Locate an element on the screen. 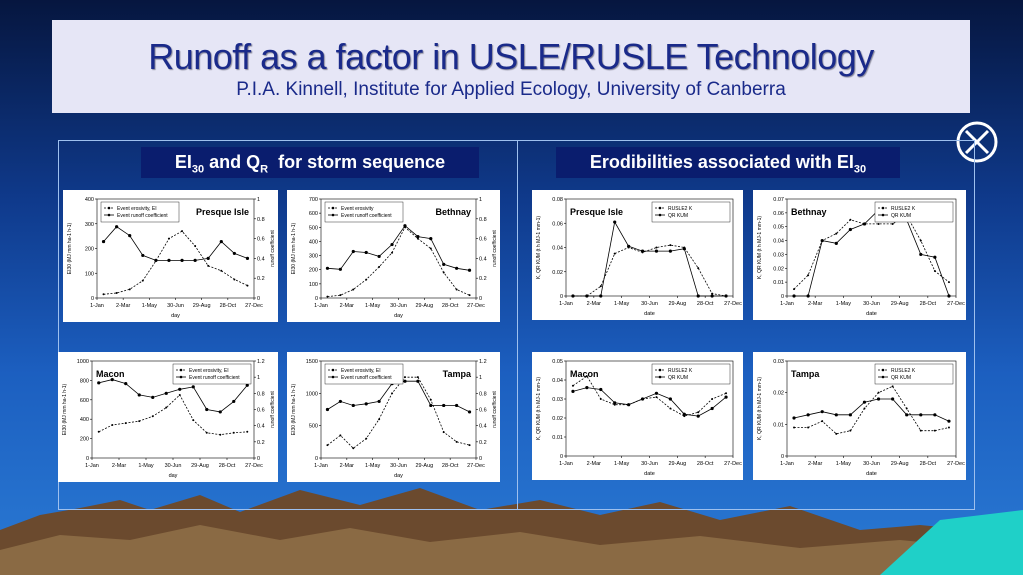 This screenshot has height=575, width=1023. x-axis-label: date is located at coordinates (649, 474).